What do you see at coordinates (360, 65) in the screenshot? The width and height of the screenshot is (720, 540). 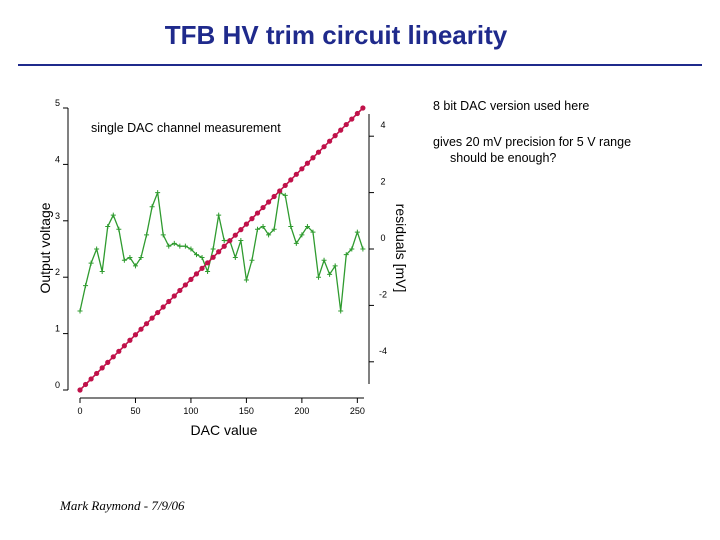 I see `title-divider` at bounding box center [360, 65].